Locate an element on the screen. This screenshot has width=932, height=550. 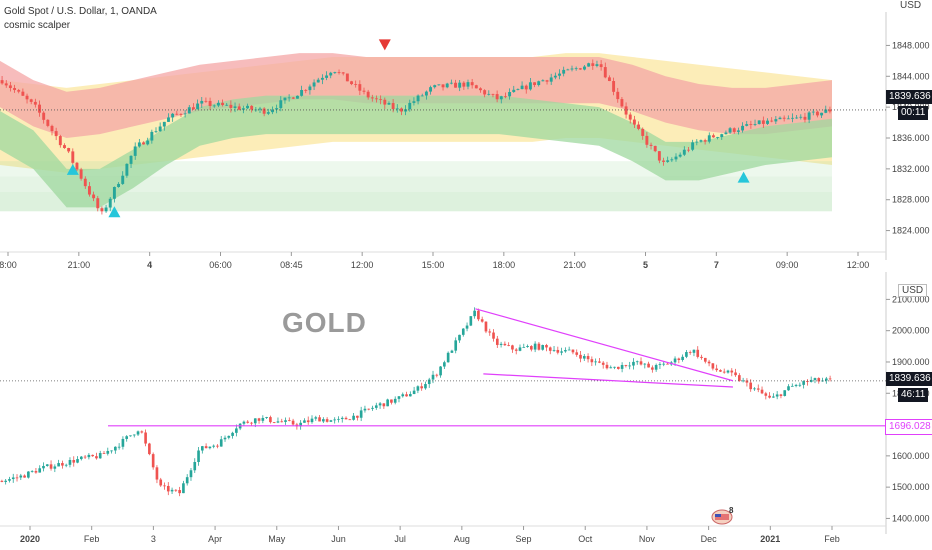
price-tick-label: 1824.000 is located at coordinates (911, 231).